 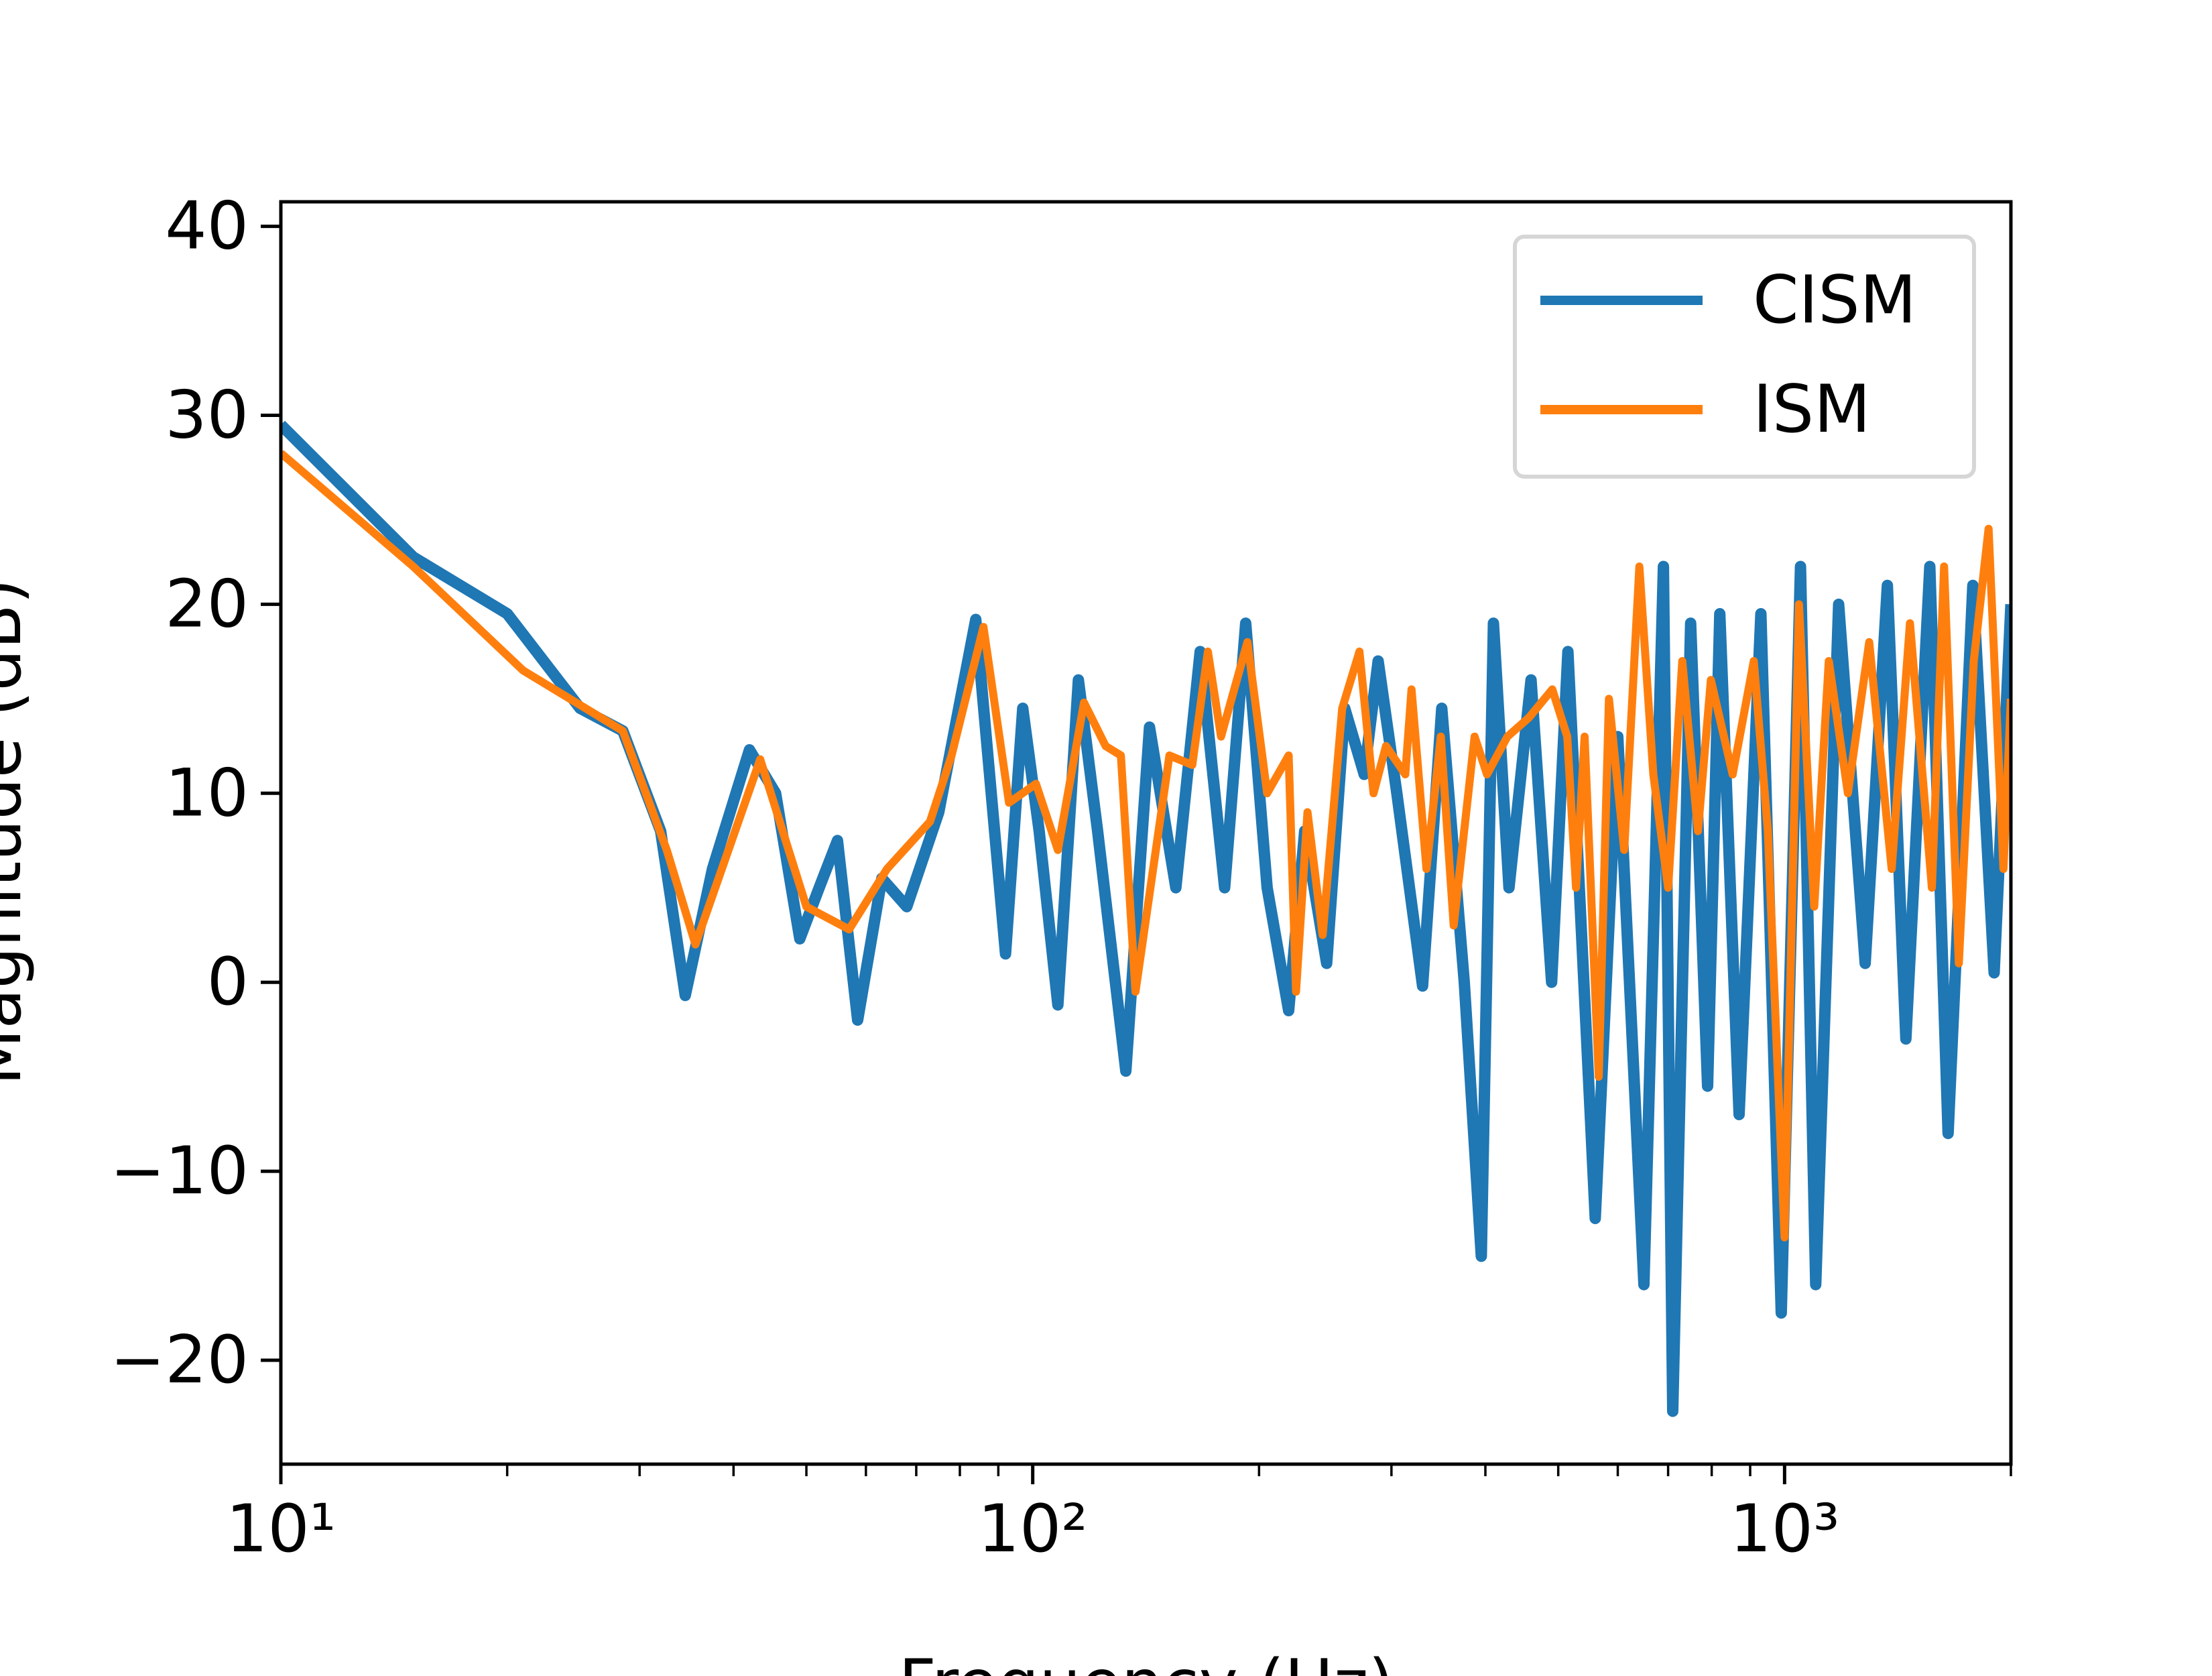 I want to click on x-tick-label: 10¹, so click(x=281, y=1529).